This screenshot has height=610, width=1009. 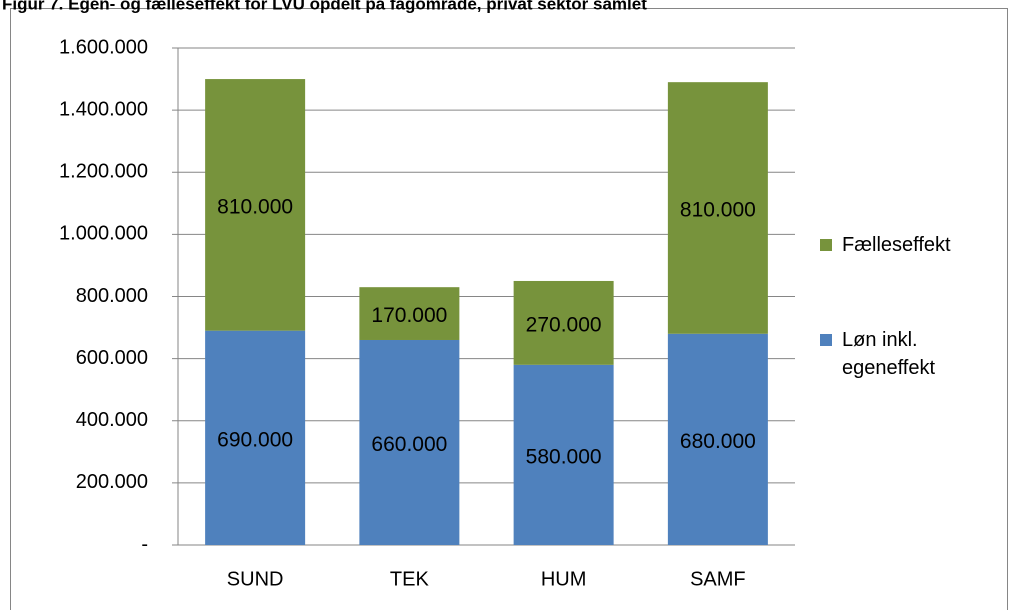 What do you see at coordinates (112, 296) in the screenshot?
I see `y-tick-label: 800.000` at bounding box center [112, 296].